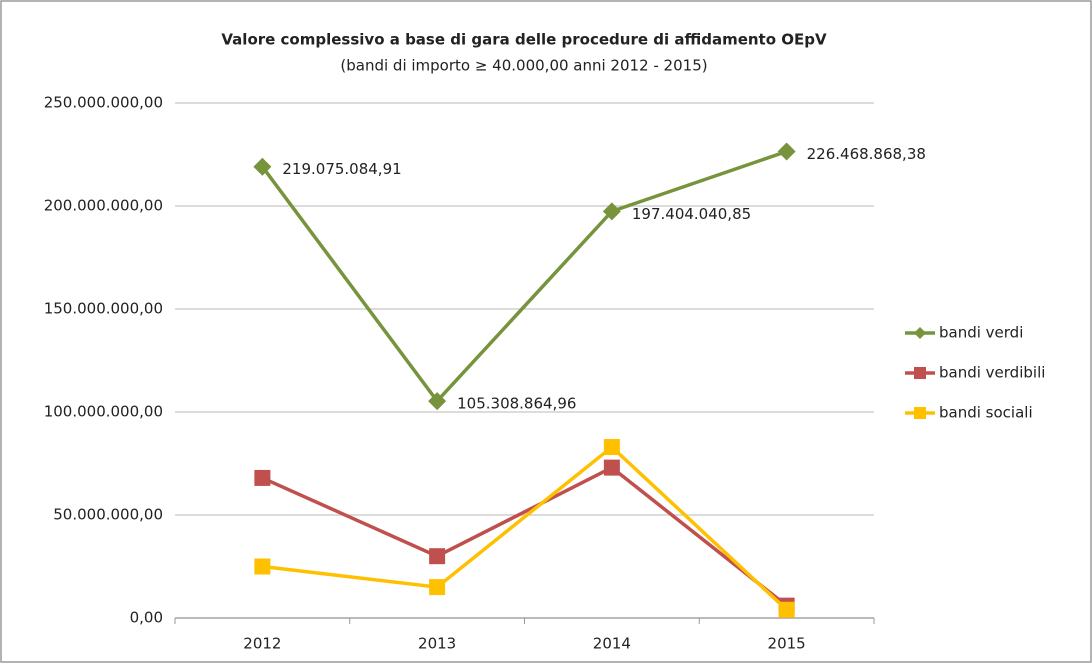 This screenshot has height=663, width=1092. I want to click on y-tick-label: 250.000.000,00, so click(103, 103).